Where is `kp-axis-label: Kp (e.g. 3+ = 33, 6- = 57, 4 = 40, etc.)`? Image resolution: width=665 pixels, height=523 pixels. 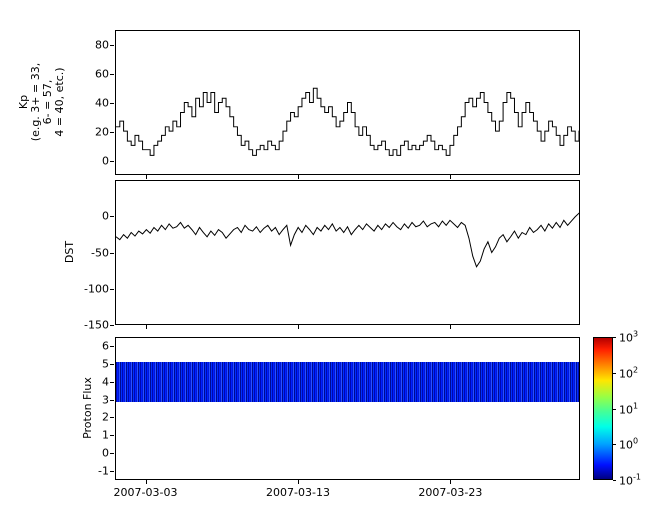
kp-axis-label: Kp (e.g. 3+ = 33, 6- = 57, 4 = 40, etc.) is located at coordinates (41, 102).